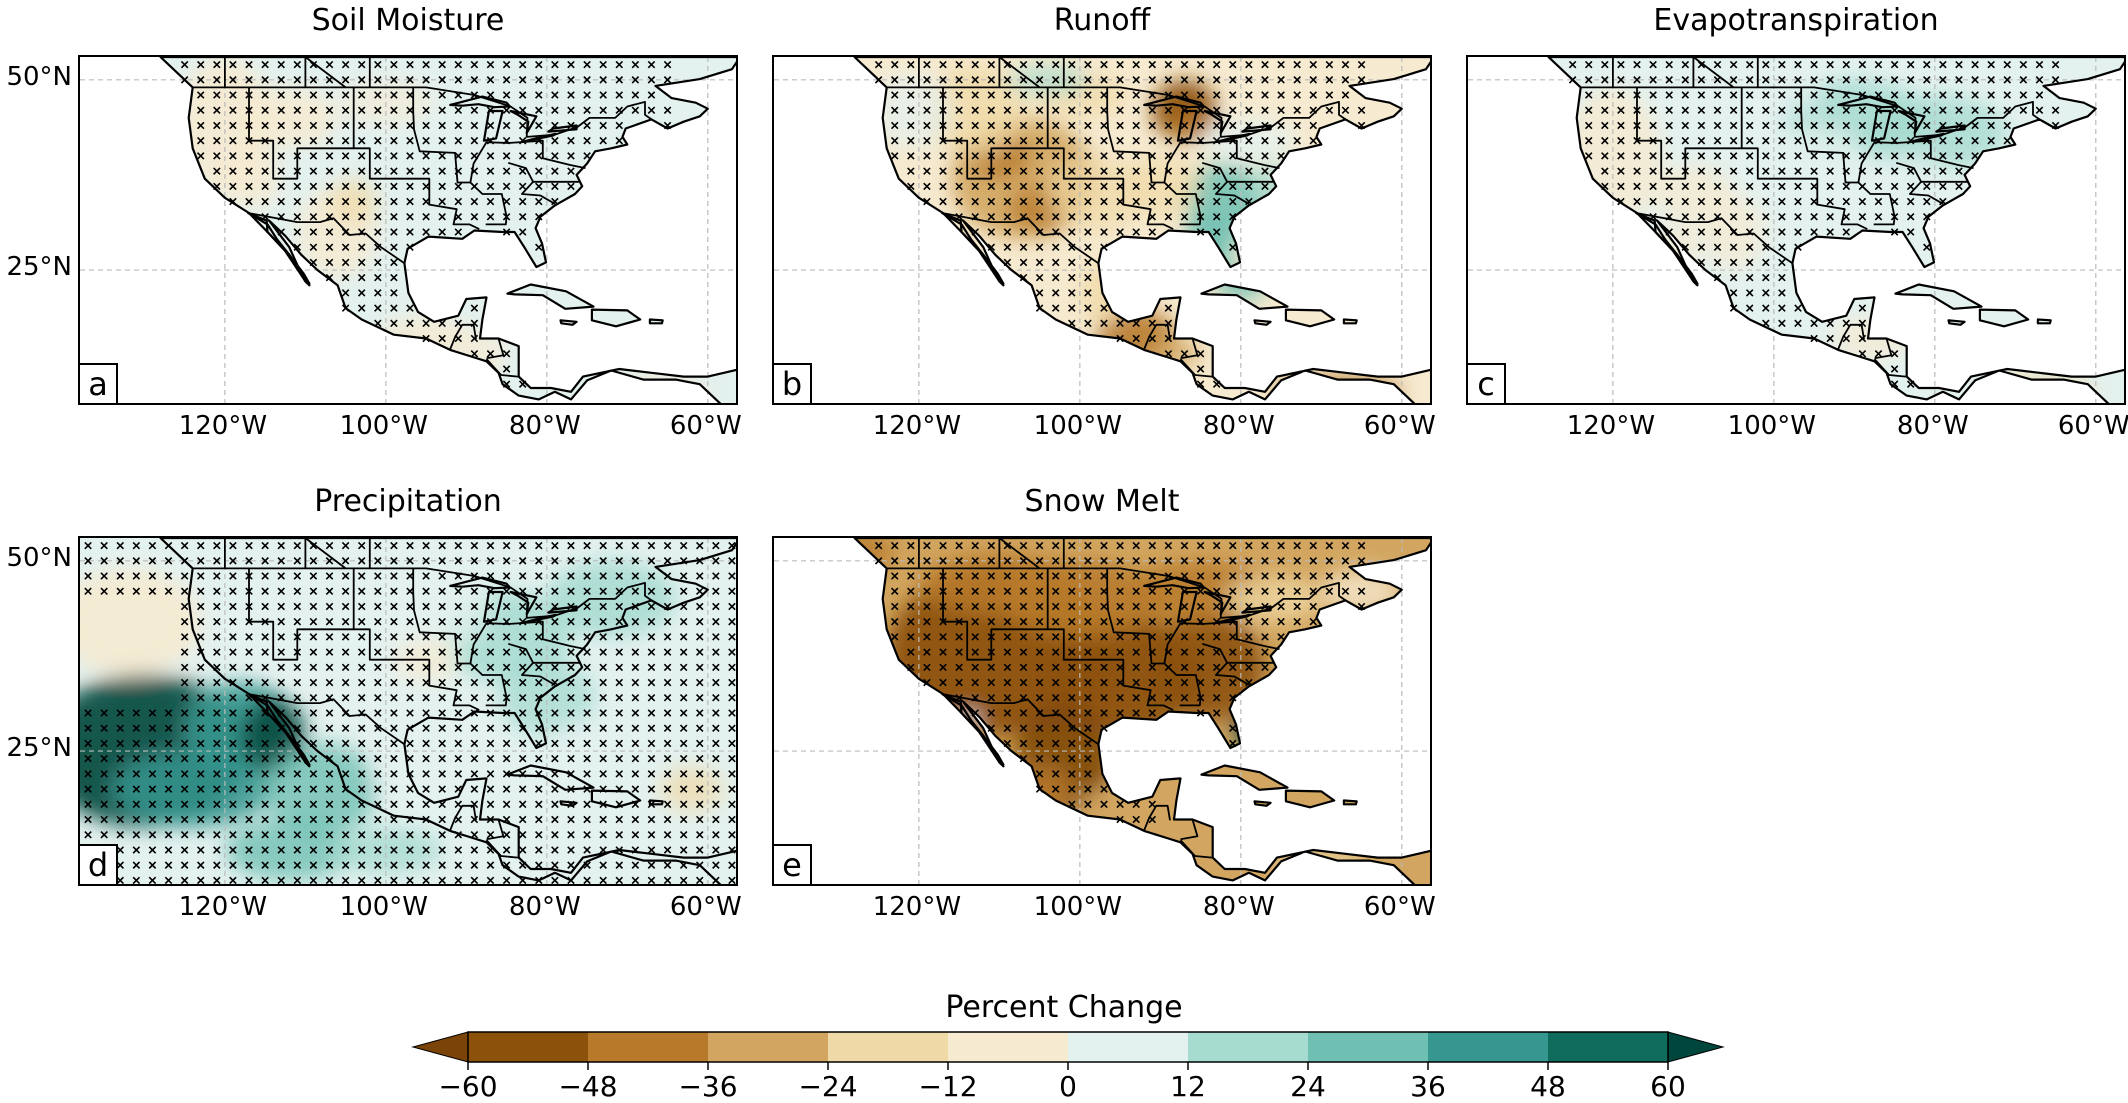  I want to click on panel-letter: d, so click(98, 865).